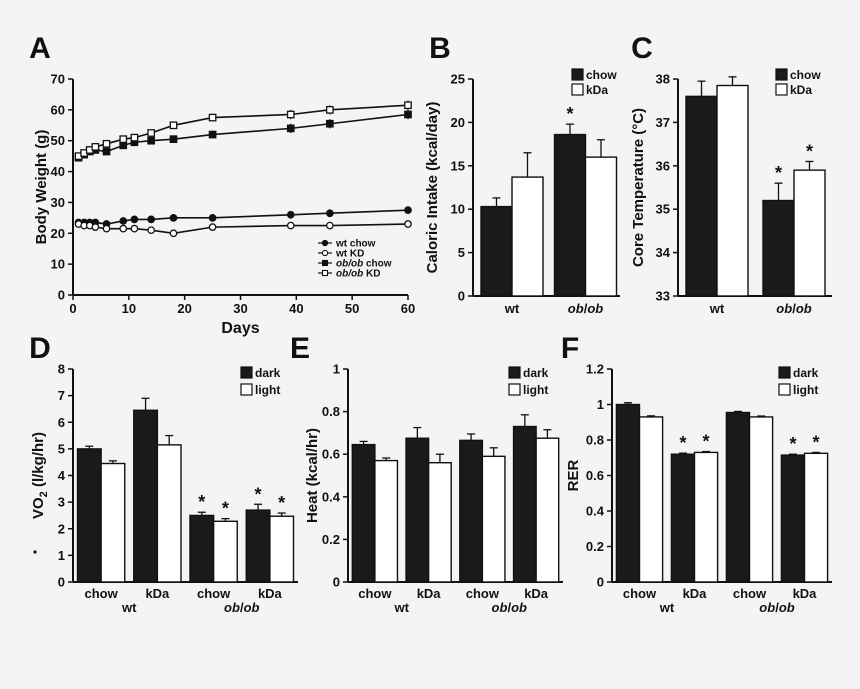 The height and width of the screenshot is (689, 860). I want to click on legend-label: wt chow, so click(355, 244).